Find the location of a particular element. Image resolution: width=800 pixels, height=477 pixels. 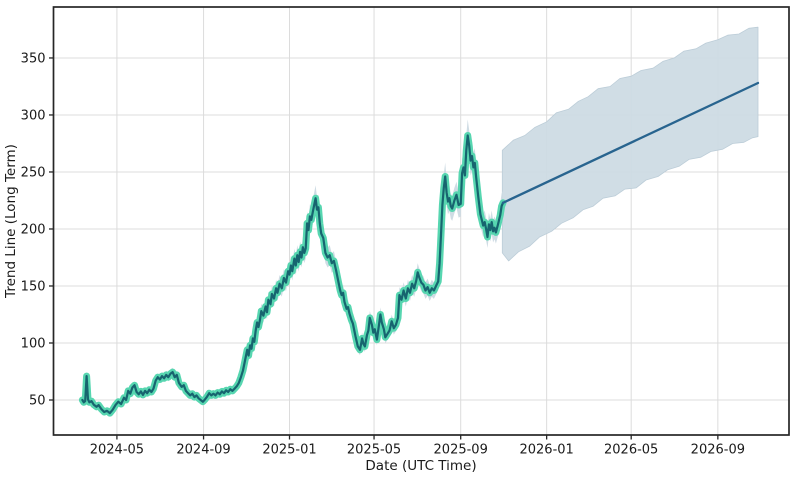

y-axis-label: Trend Line (Long Term) is located at coordinates (11, 221).